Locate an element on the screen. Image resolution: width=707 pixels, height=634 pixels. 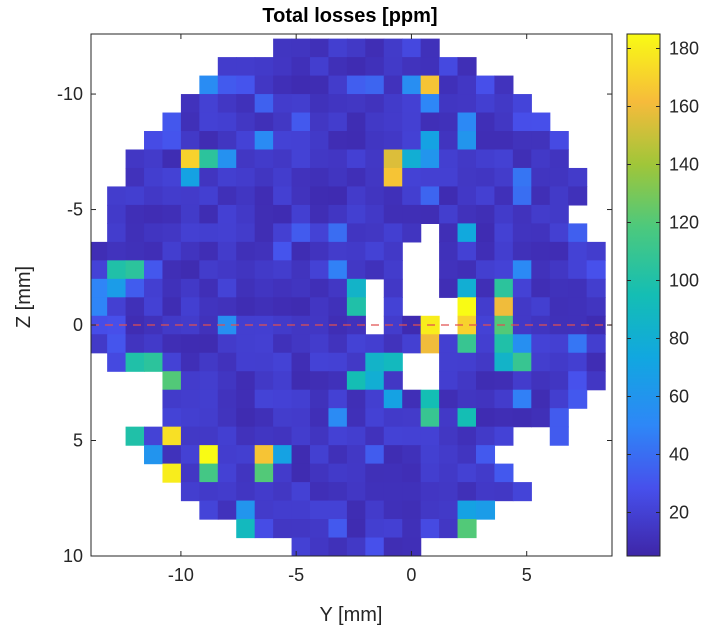
y-tick-label: 5 is located at coordinates (78, 441).